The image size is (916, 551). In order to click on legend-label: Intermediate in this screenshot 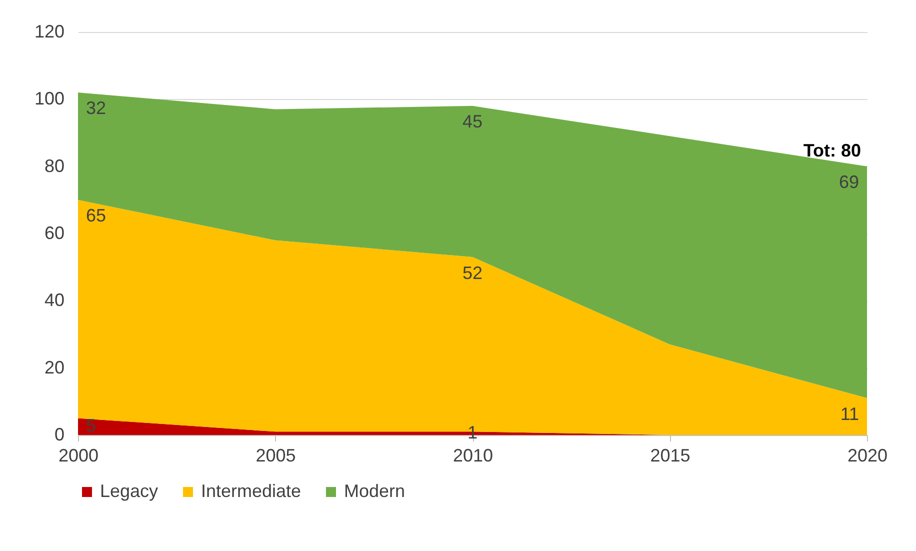, I will do `click(251, 491)`.